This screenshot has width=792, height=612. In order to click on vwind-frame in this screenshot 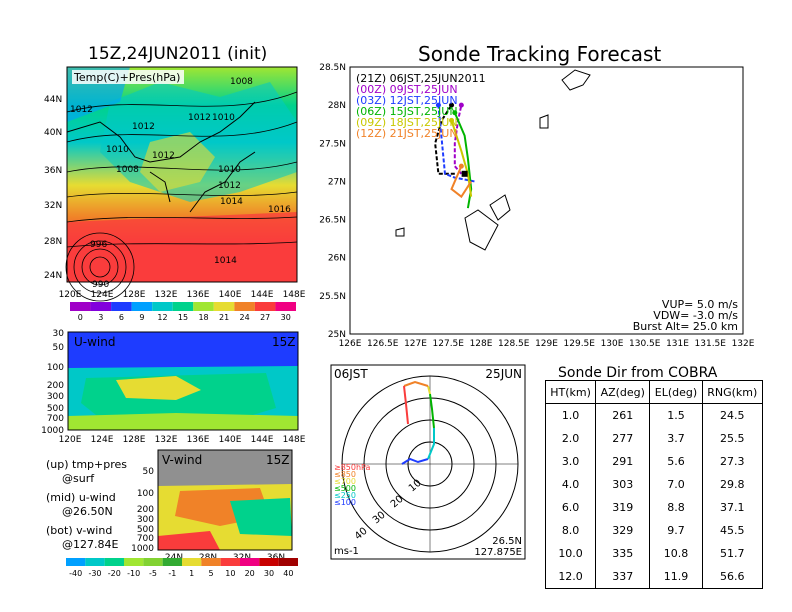, I will do `click(225, 500)`.